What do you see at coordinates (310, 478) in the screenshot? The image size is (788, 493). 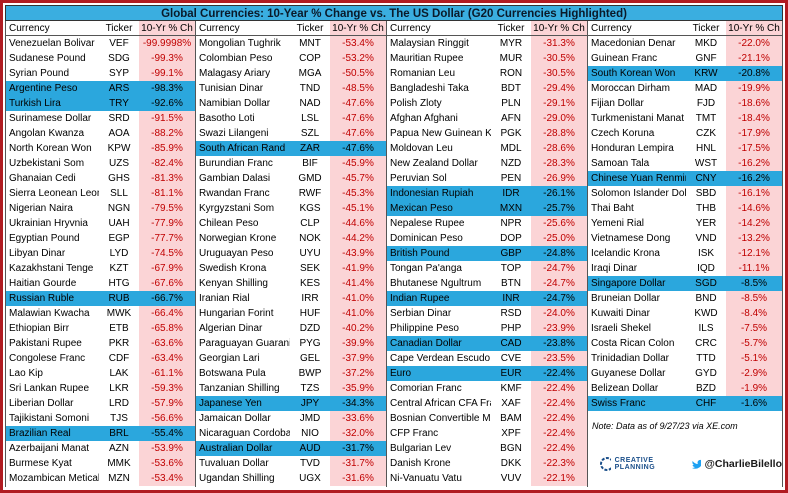 I see `ticker: UGX` at bounding box center [310, 478].